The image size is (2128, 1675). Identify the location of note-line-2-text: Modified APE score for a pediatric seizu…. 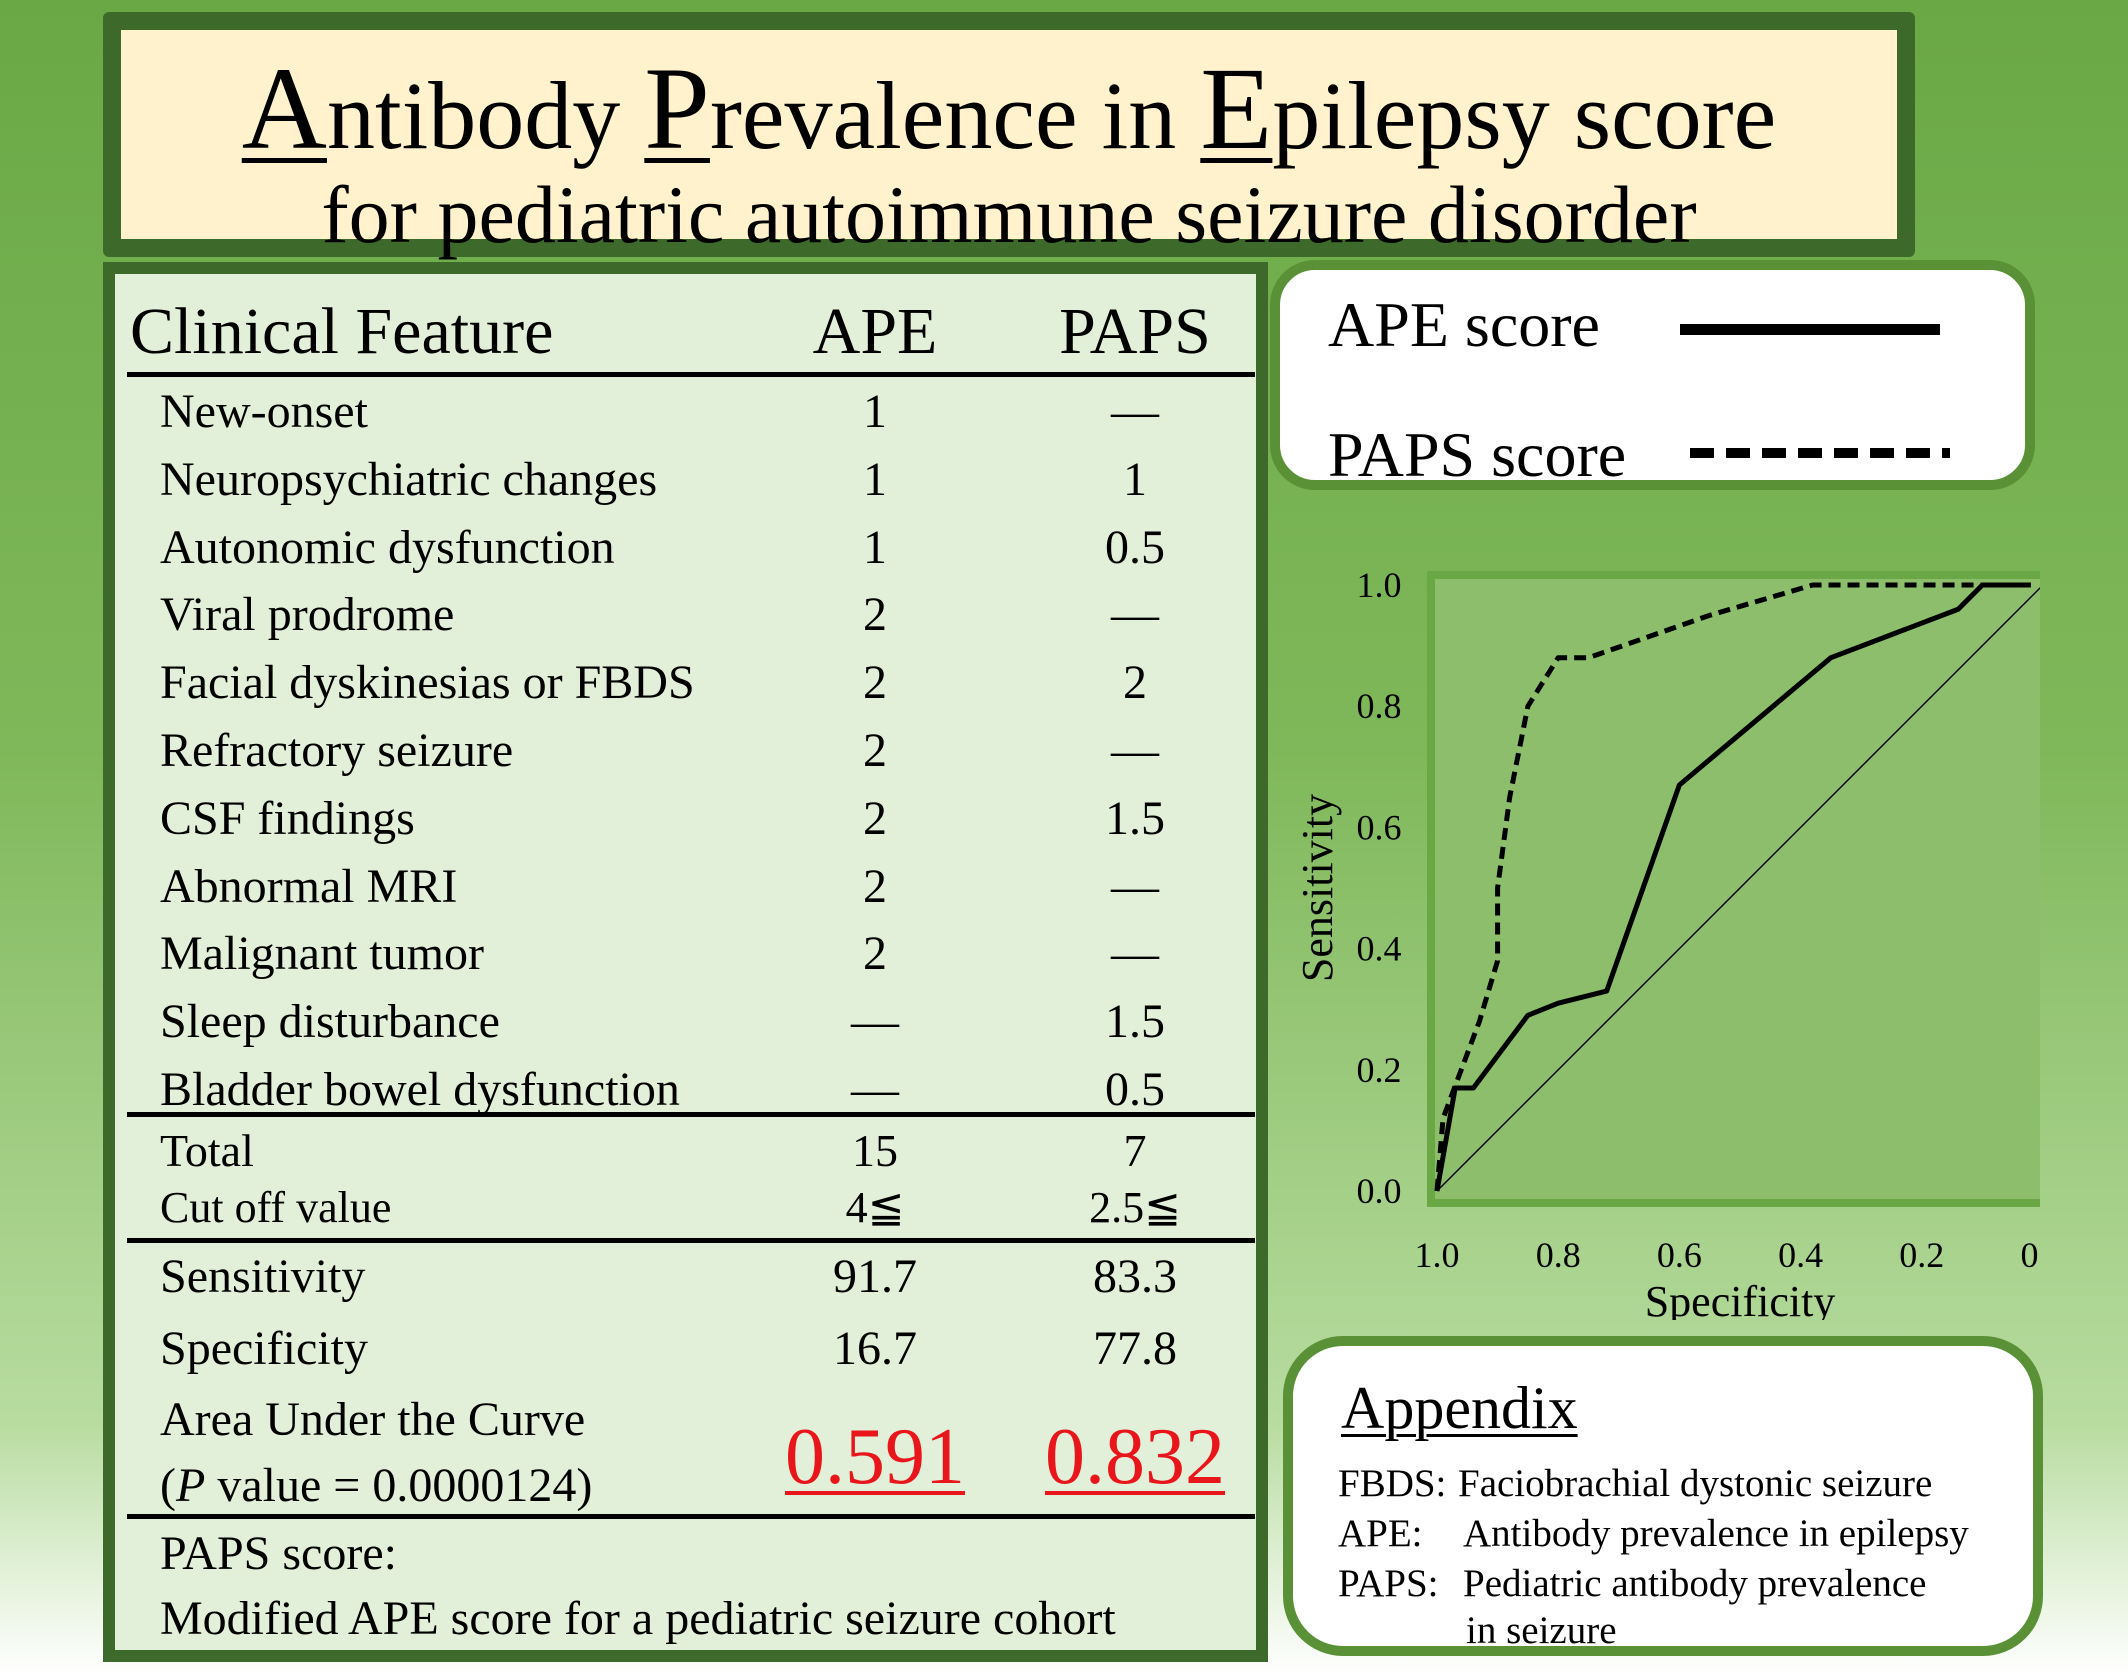
(638, 1618).